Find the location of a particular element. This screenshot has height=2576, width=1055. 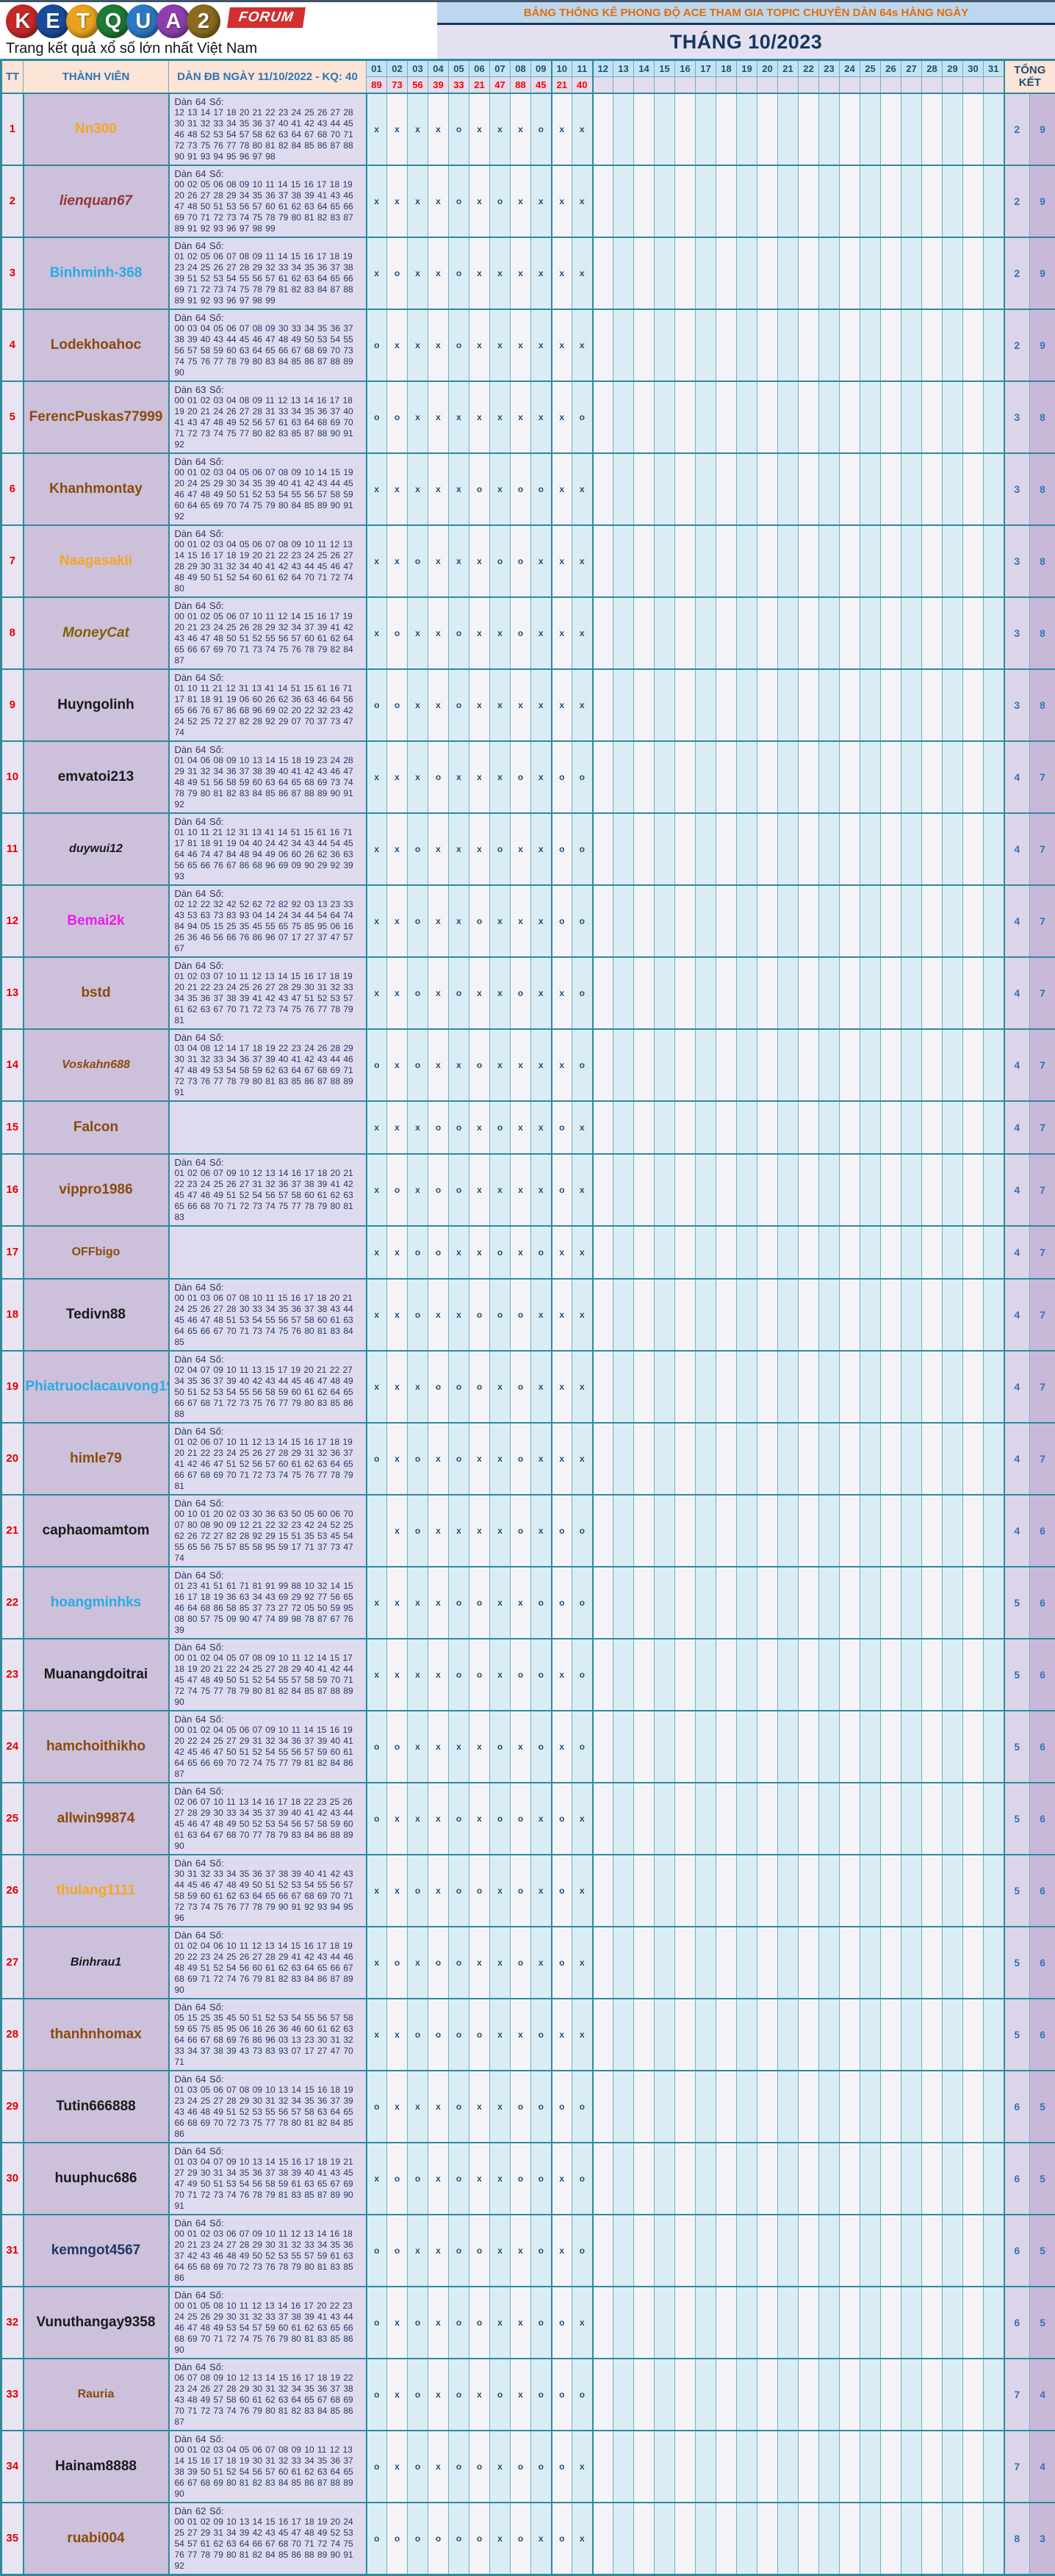

member-name: himle79 is located at coordinates (96, 1459).